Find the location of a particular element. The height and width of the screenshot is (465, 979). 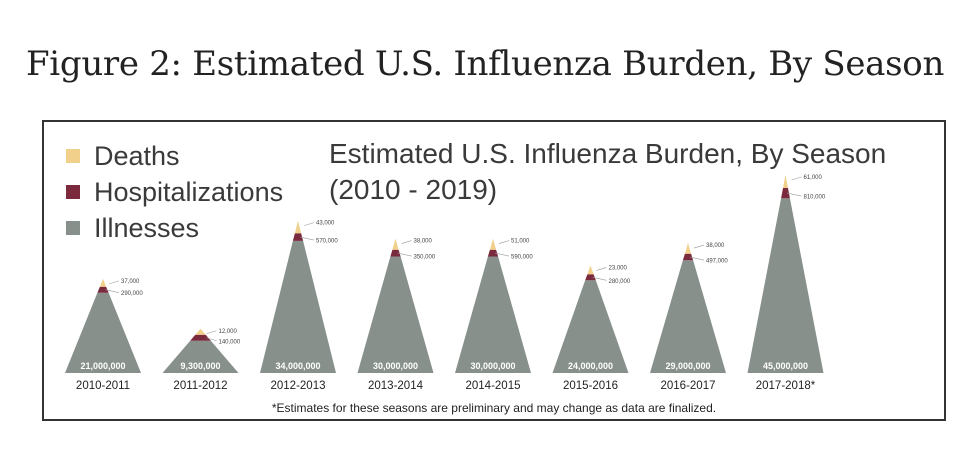

legend-label-illnesses: Illnesses is located at coordinates (147, 227).